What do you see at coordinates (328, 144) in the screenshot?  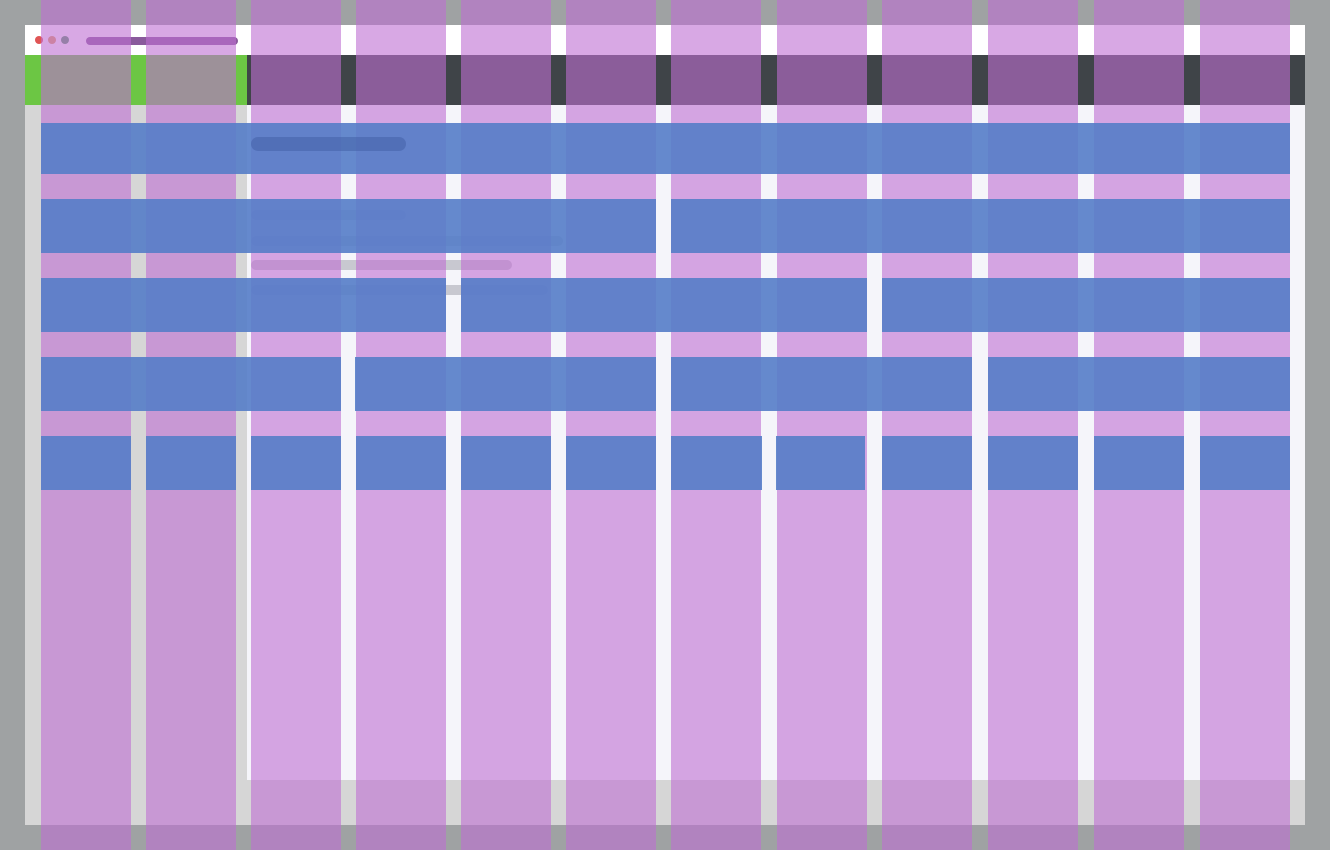 I see `heading-skeleton` at bounding box center [328, 144].